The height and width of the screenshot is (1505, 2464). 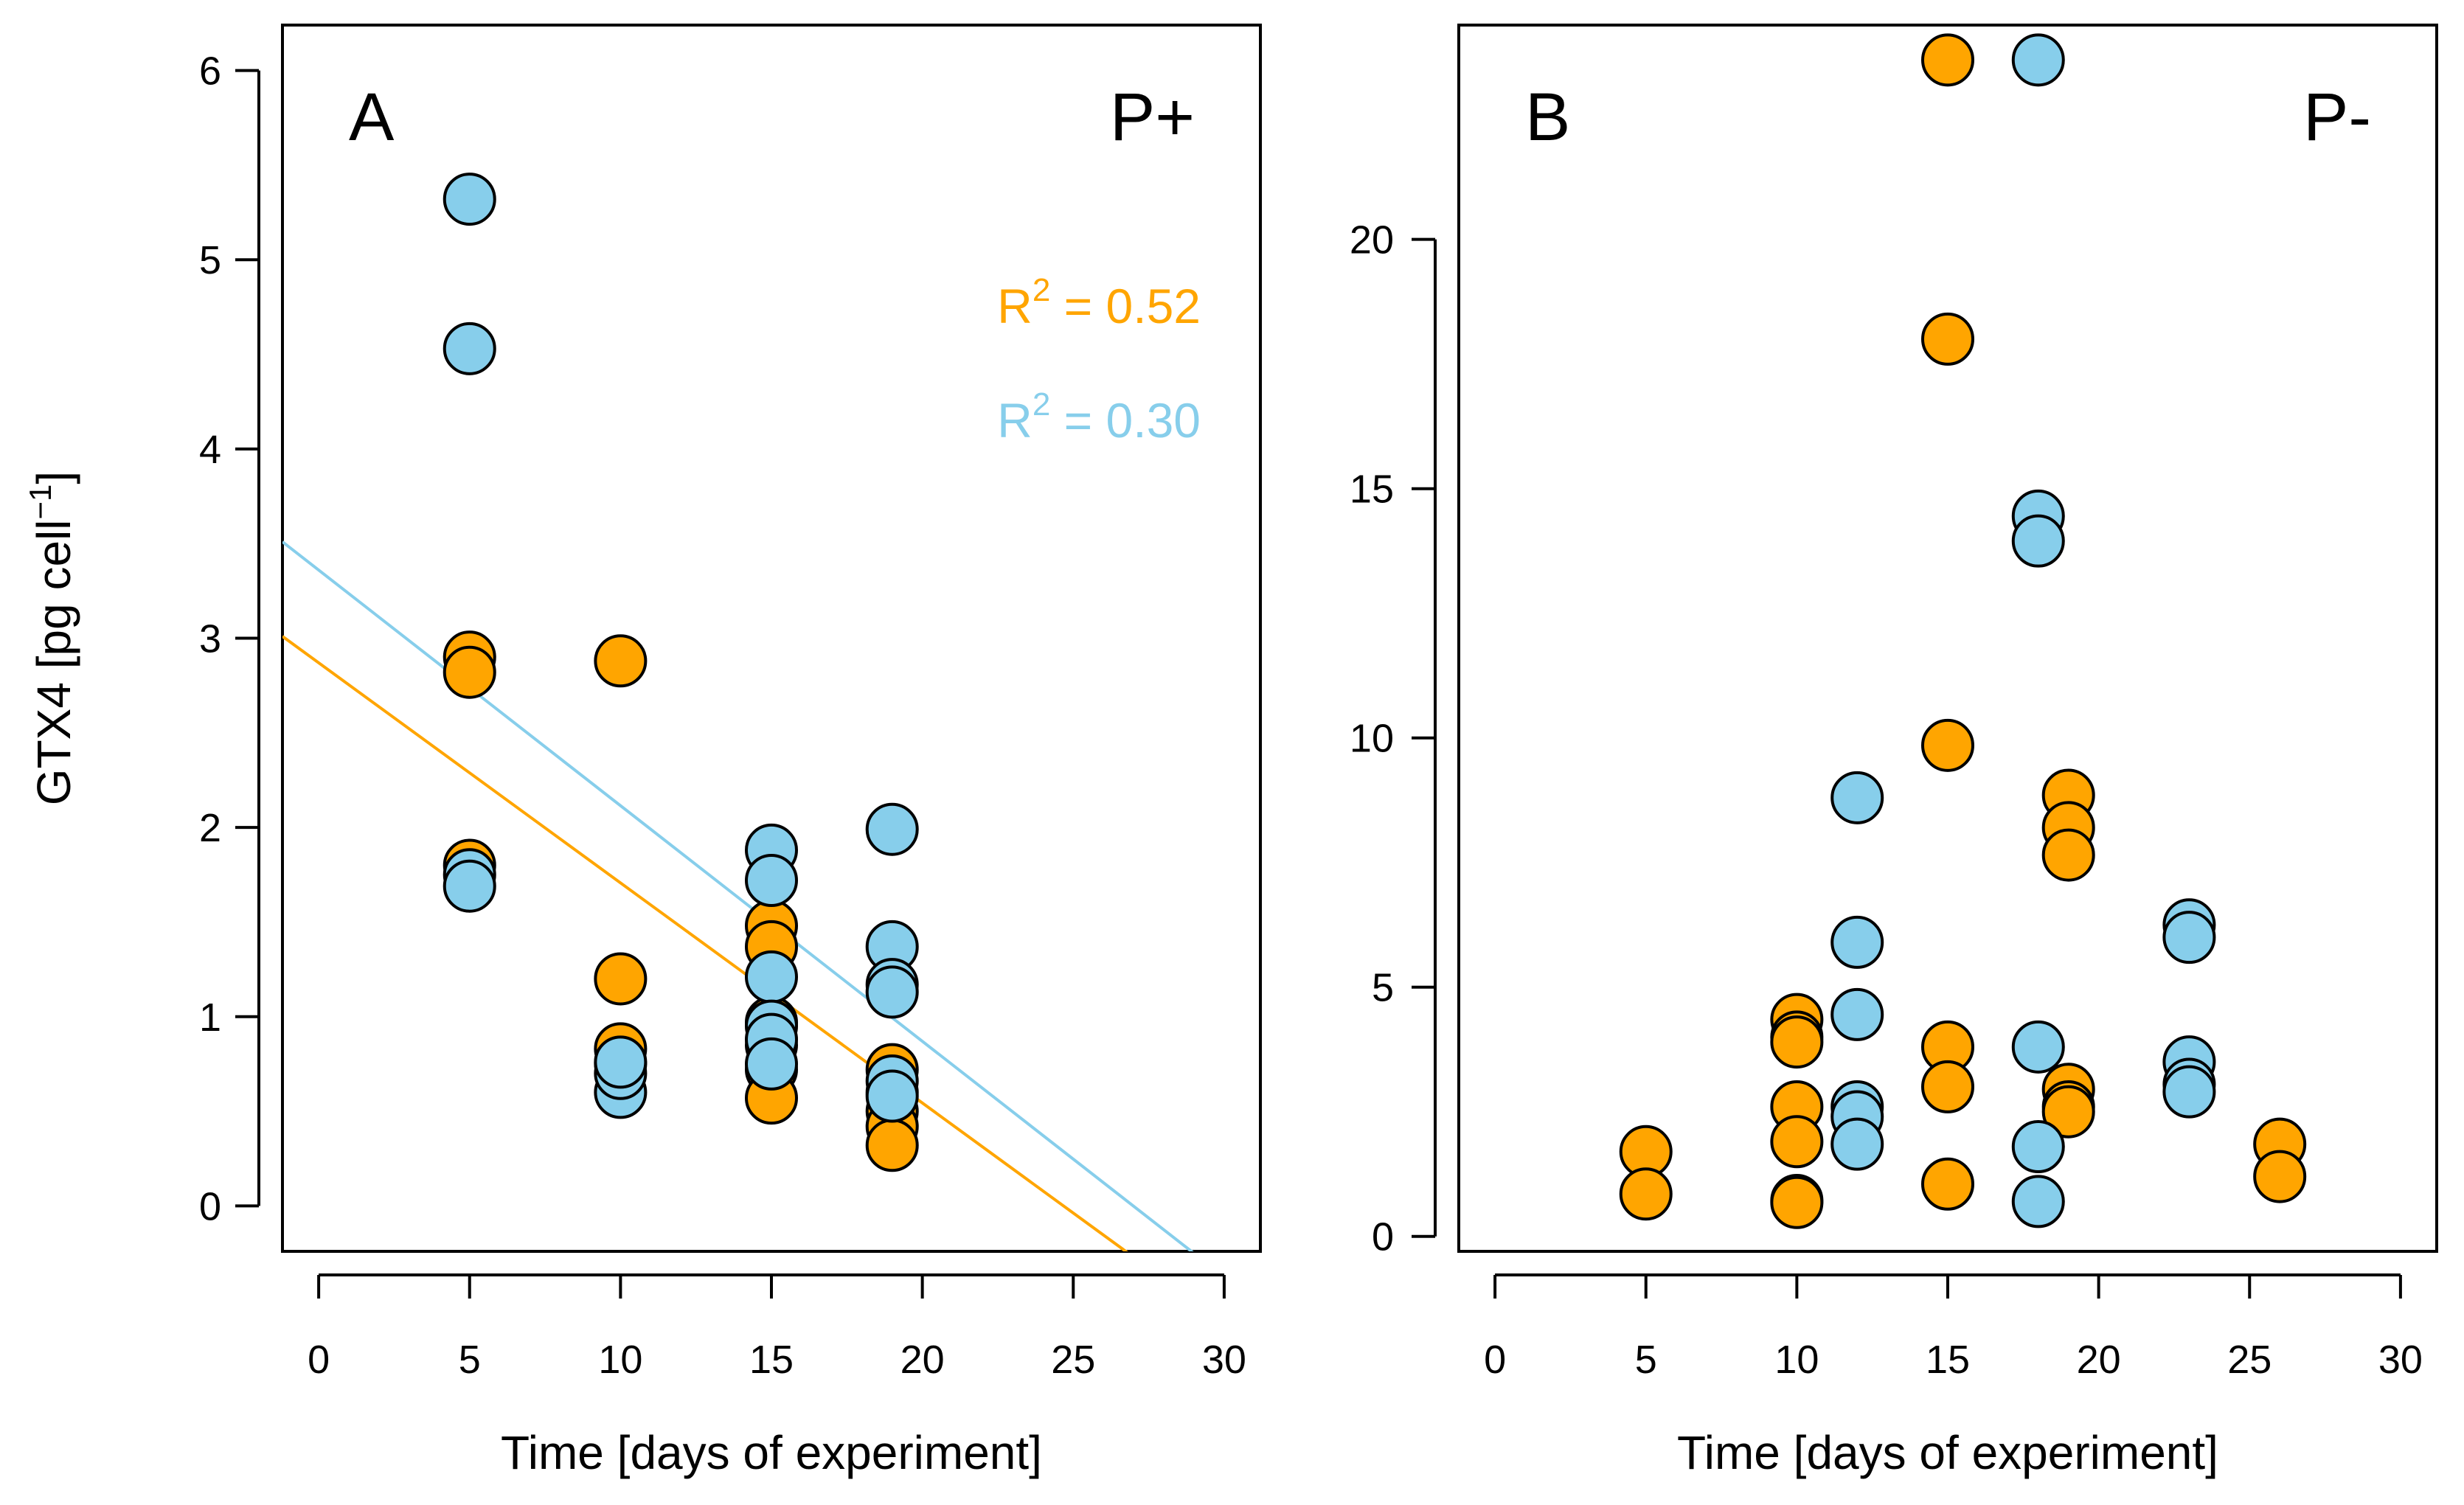 I want to click on y-tick-label: 4, so click(x=210, y=450).